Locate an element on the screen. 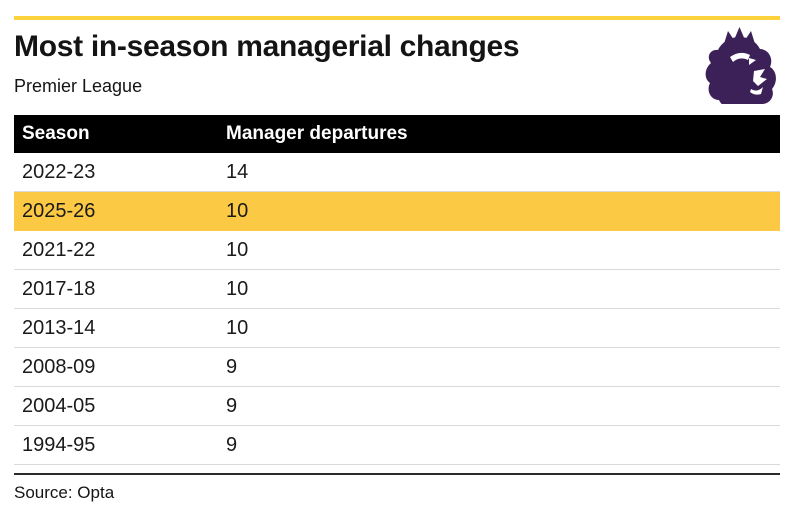 This screenshot has height=525, width=794. page-subtitle: Premier League is located at coordinates (78, 86).